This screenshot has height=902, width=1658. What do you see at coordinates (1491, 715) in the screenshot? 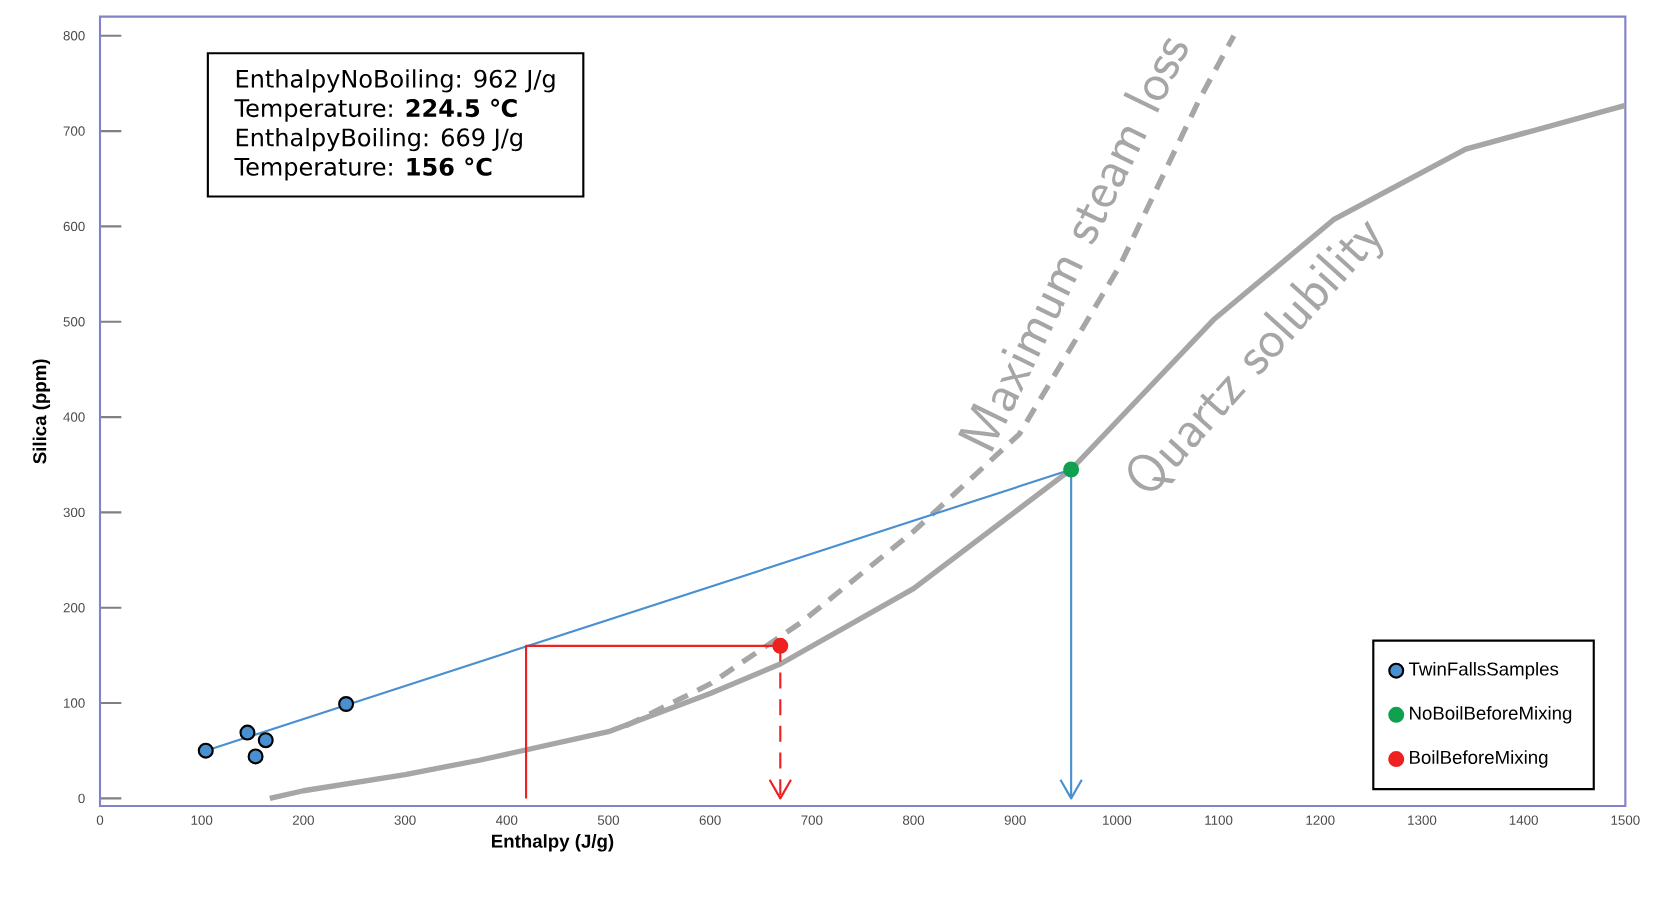
I see `legend-label: NoBoilBeforeMixing` at bounding box center [1491, 715].